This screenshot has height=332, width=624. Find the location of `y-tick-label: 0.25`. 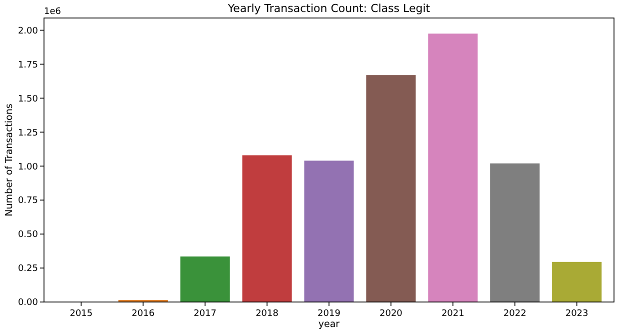

y-tick-label: 0.25 is located at coordinates (28, 269).